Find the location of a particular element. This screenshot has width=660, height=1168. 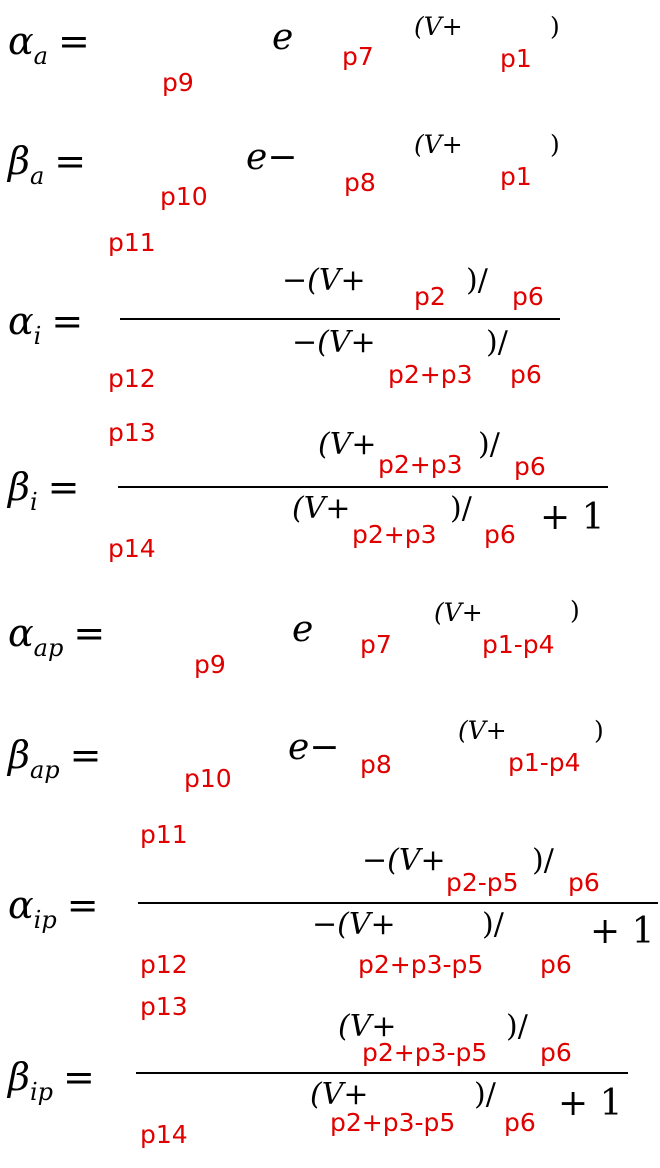

lhs-beta-ip: βip = is located at coordinates (51, 1077).